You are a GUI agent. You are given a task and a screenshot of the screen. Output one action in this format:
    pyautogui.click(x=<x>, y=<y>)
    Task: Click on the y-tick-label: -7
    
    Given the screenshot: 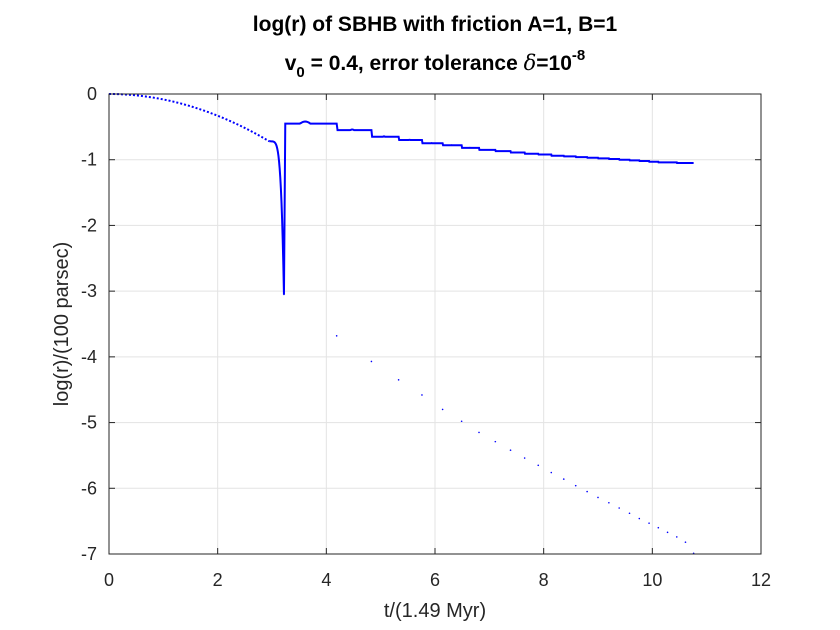 What is the action you would take?
    pyautogui.click(x=89, y=554)
    